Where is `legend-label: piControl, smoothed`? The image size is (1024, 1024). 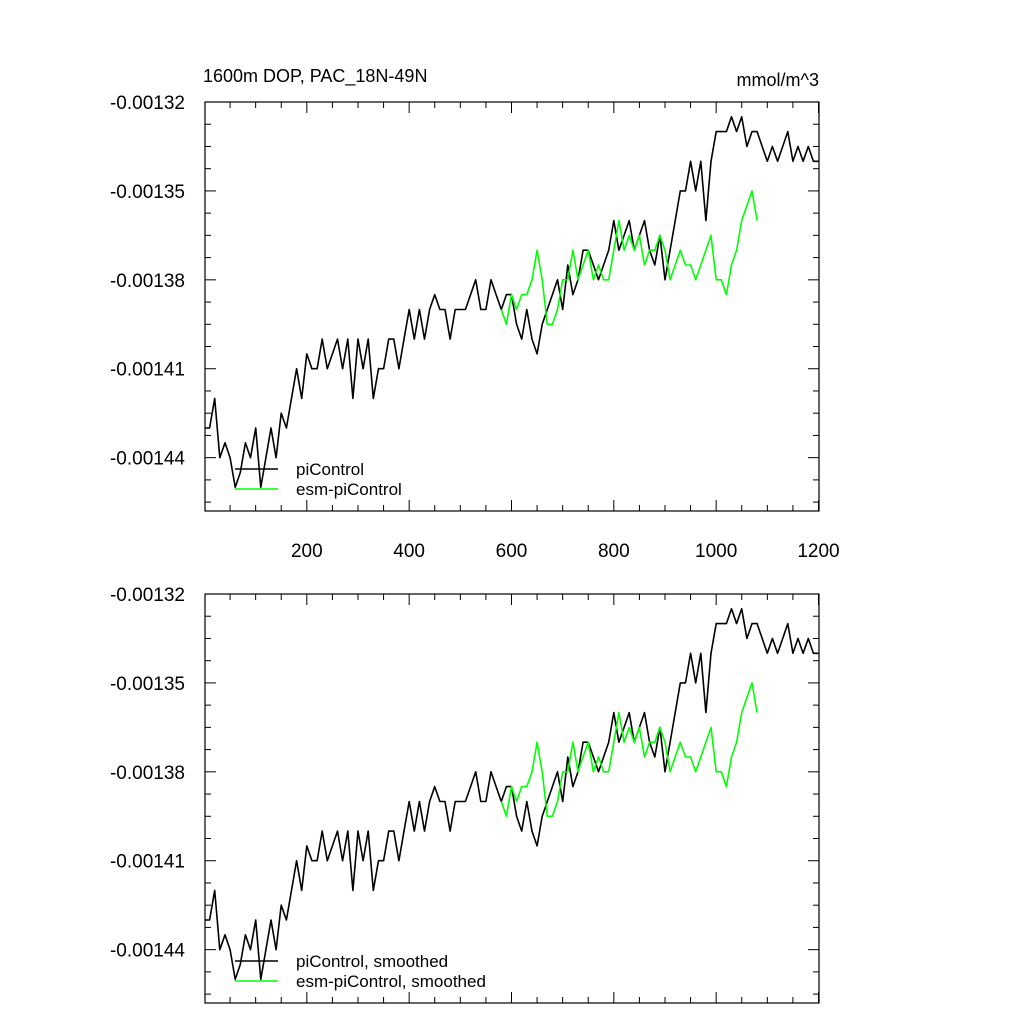 legend-label: piControl, smoothed is located at coordinates (372, 961).